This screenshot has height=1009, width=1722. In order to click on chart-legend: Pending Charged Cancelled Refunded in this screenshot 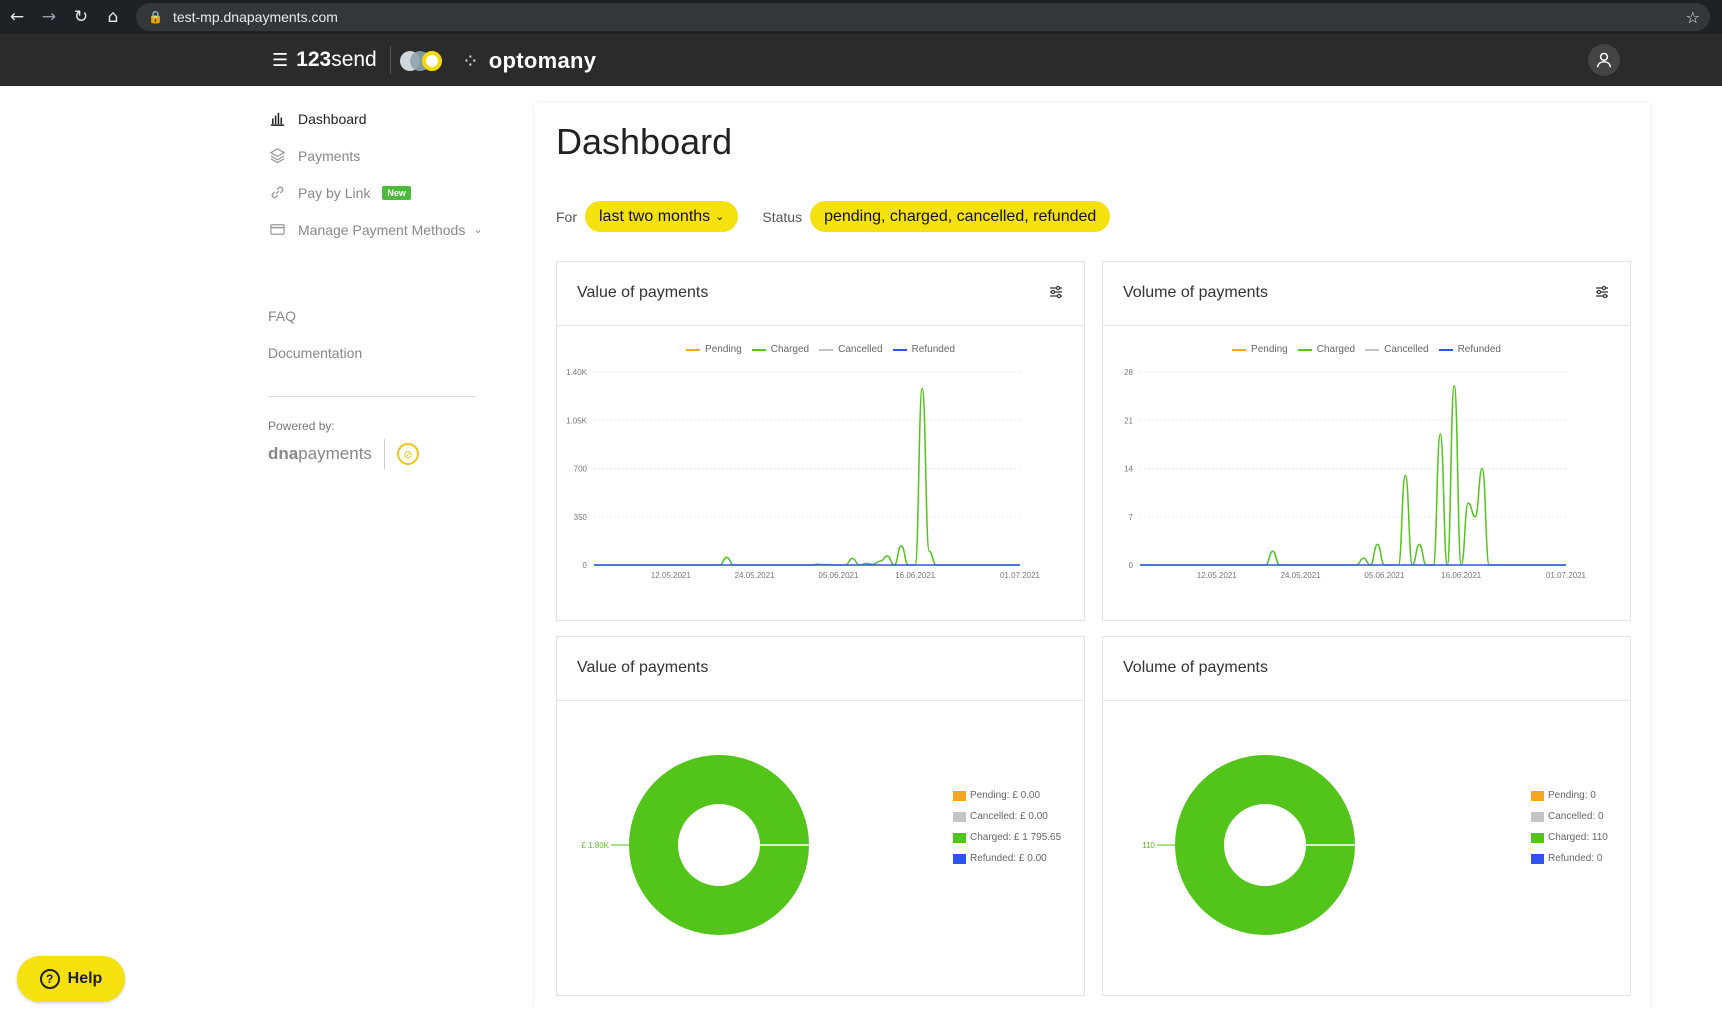, I will do `click(820, 349)`.